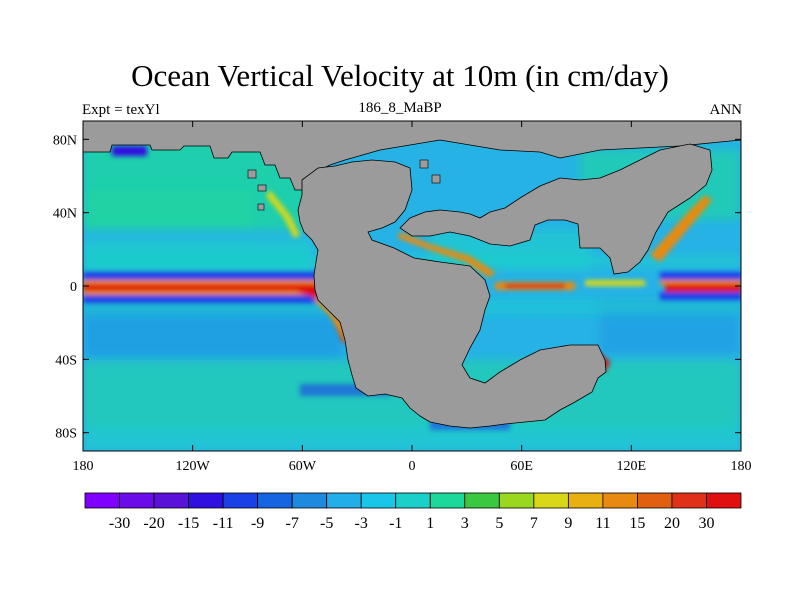  Describe the element at coordinates (65, 214) in the screenshot. I see `lat-tick-label: 40N` at that location.